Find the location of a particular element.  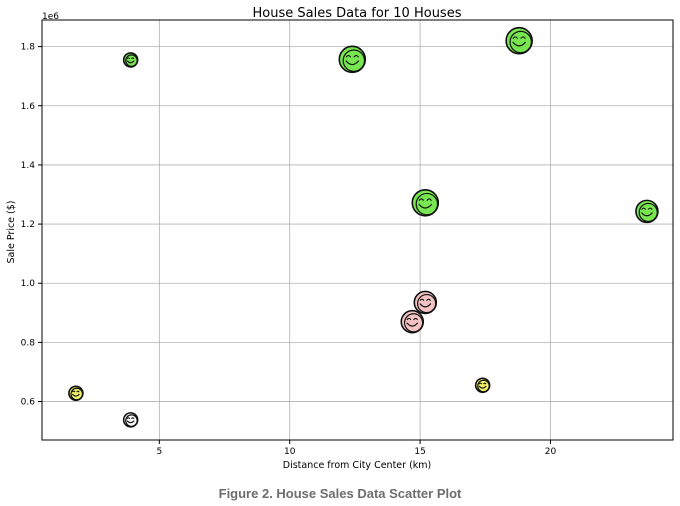

chart-title: House Sales Data for 10 Houses is located at coordinates (357, 13).